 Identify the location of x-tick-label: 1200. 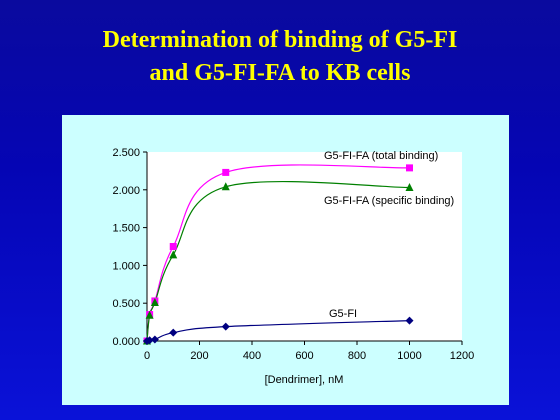
(462, 356).